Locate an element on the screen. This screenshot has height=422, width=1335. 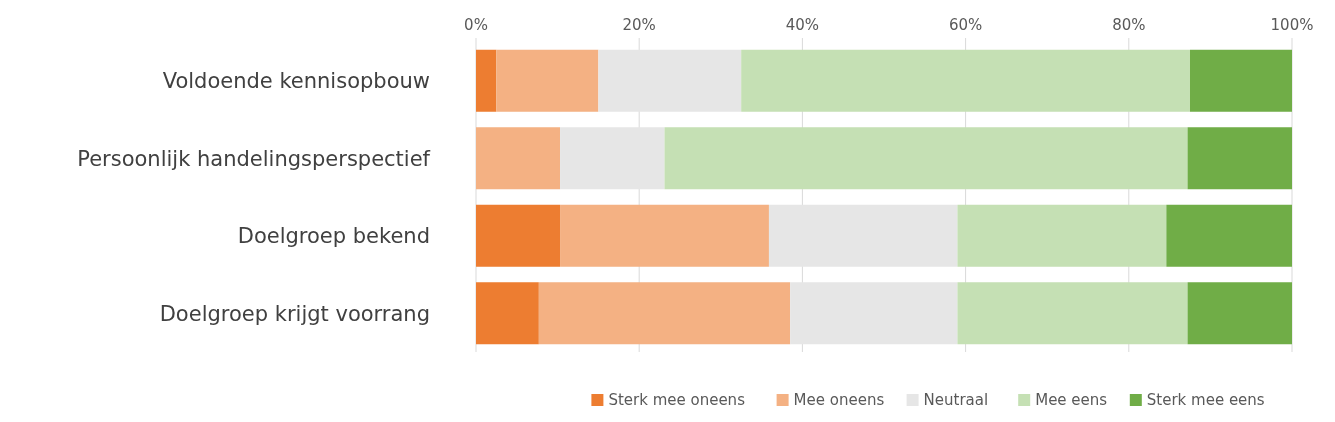
x-tick-label: 60% is located at coordinates (965, 25).